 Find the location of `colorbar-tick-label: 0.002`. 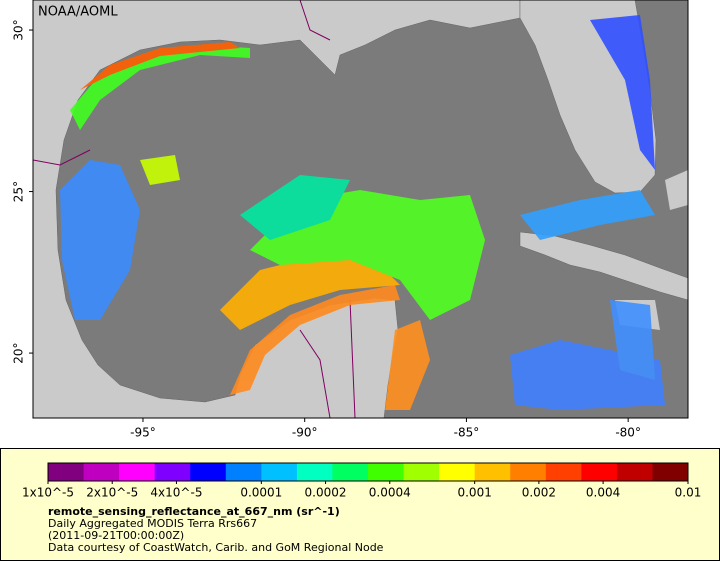

colorbar-tick-label: 0.002 is located at coordinates (539, 493).